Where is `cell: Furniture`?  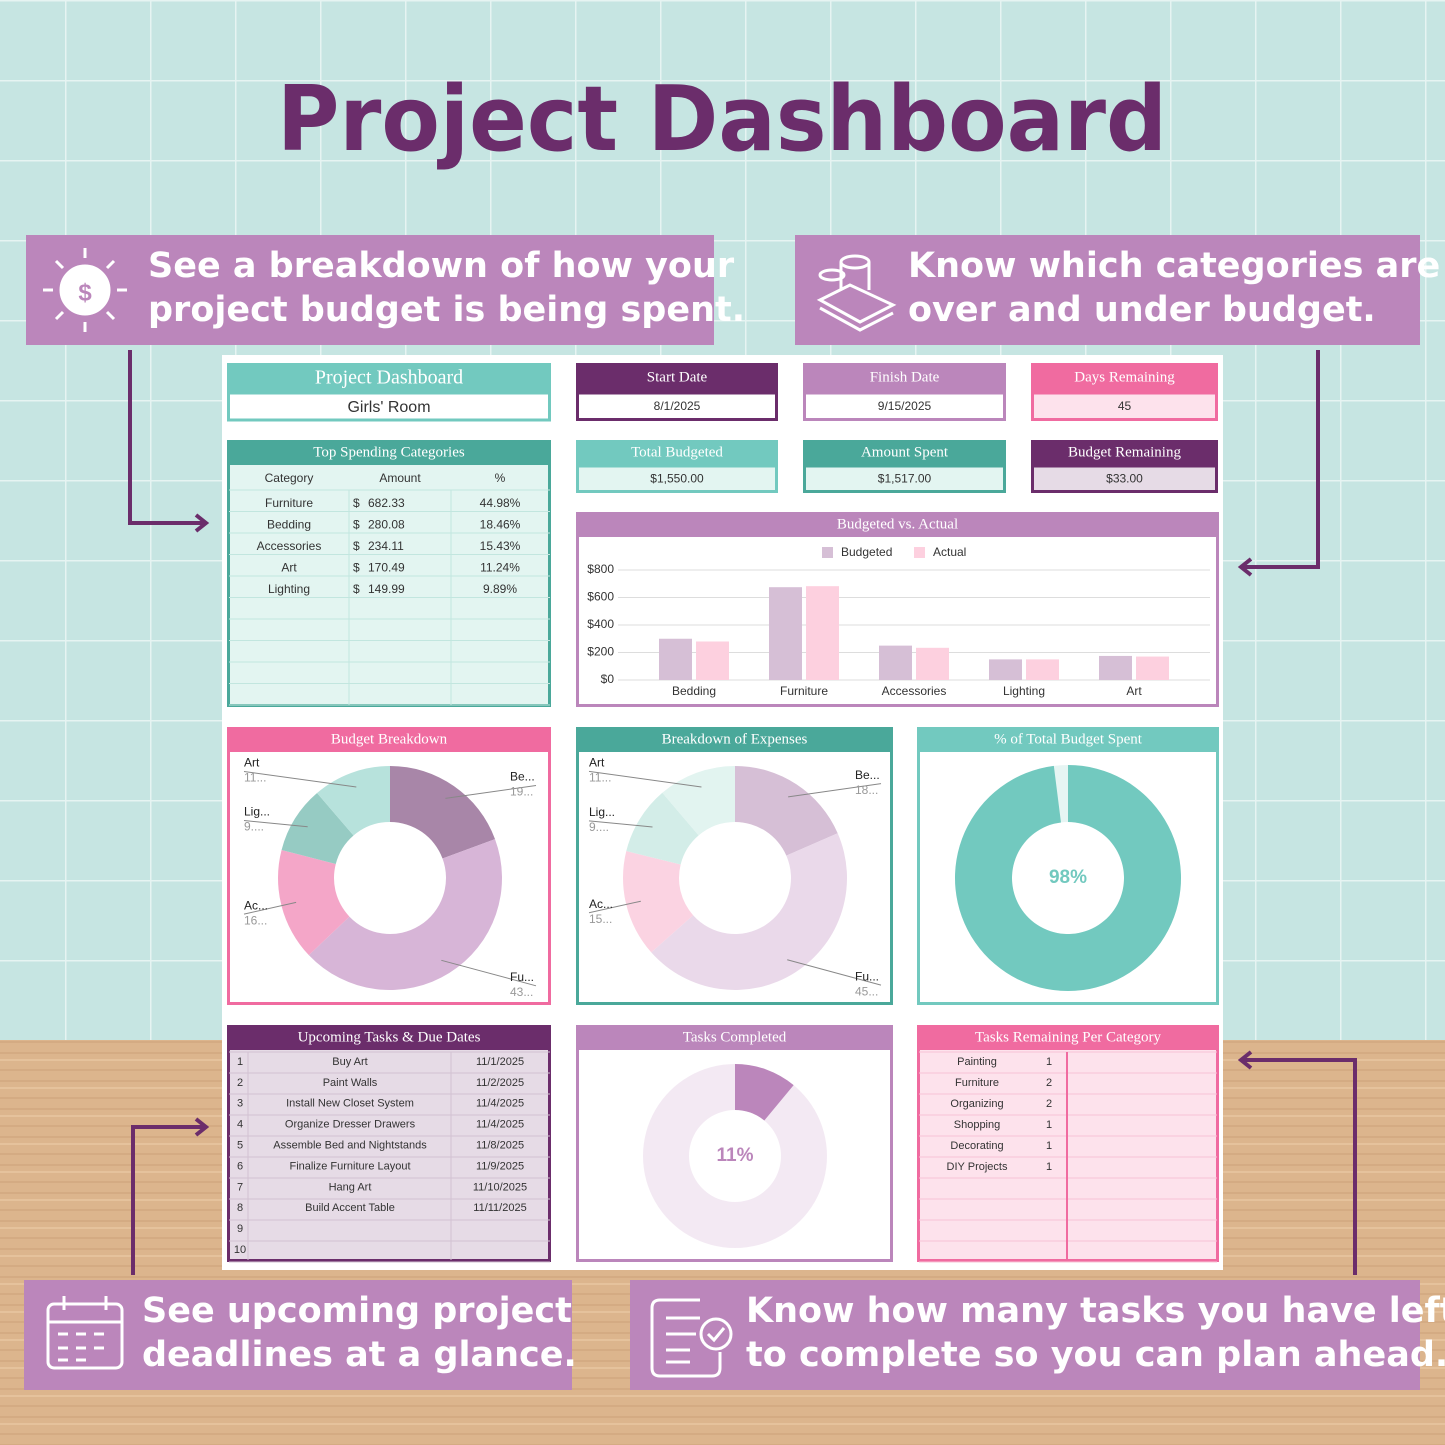
cell: Furniture is located at coordinates (977, 1083).